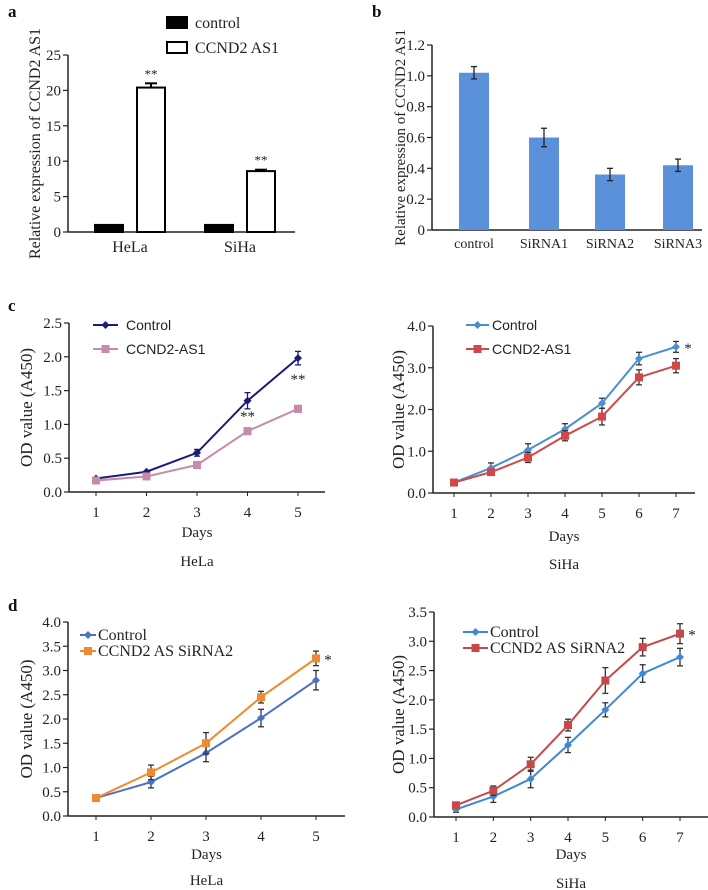 Image resolution: width=708 pixels, height=890 pixels. What do you see at coordinates (53, 91) in the screenshot?
I see `y-tick-label: 20` at bounding box center [53, 91].